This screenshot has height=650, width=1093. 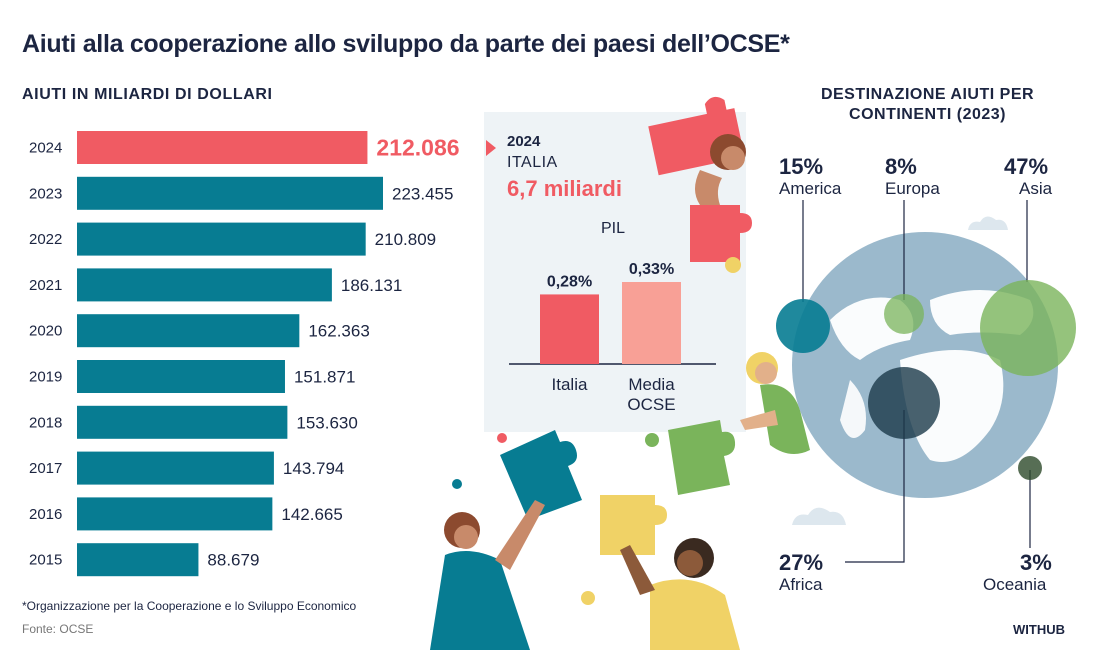 What do you see at coordinates (1030, 468) in the screenshot?
I see `bubble-oceania` at bounding box center [1030, 468].